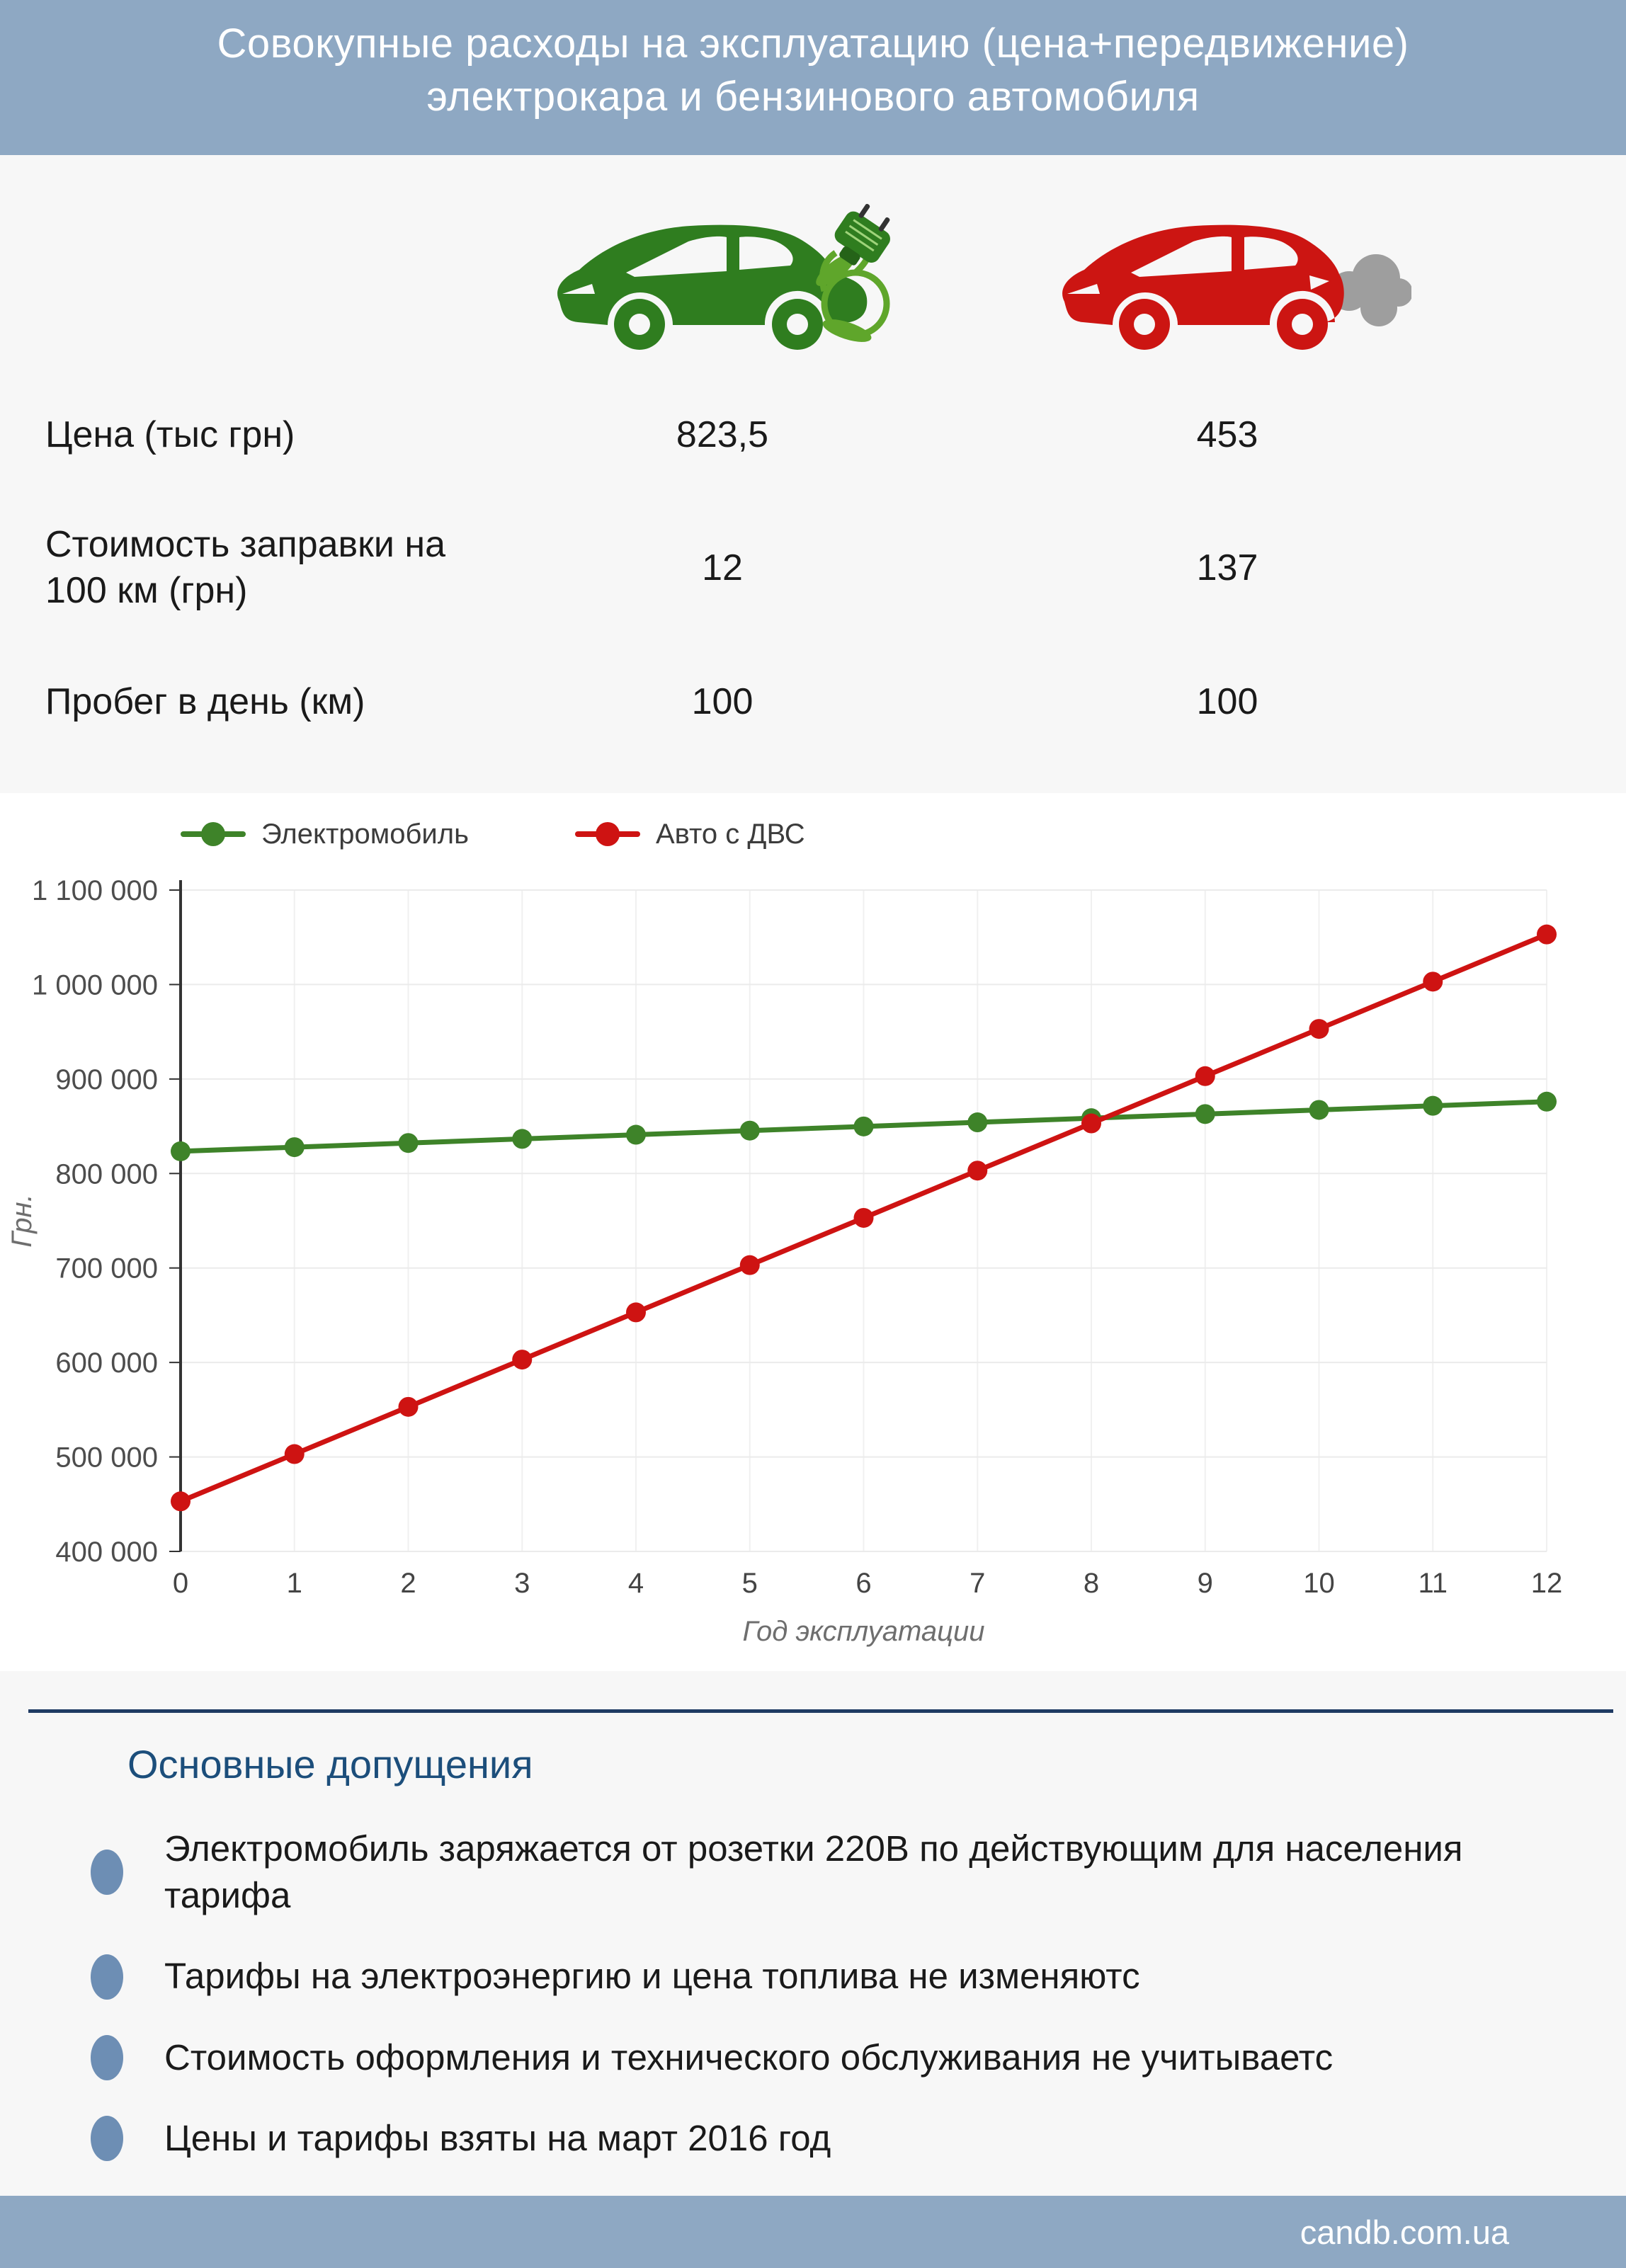 This screenshot has width=1626, height=2268. What do you see at coordinates (22, 1221) in the screenshot?
I see `svg-text: Грн.` at bounding box center [22, 1221].